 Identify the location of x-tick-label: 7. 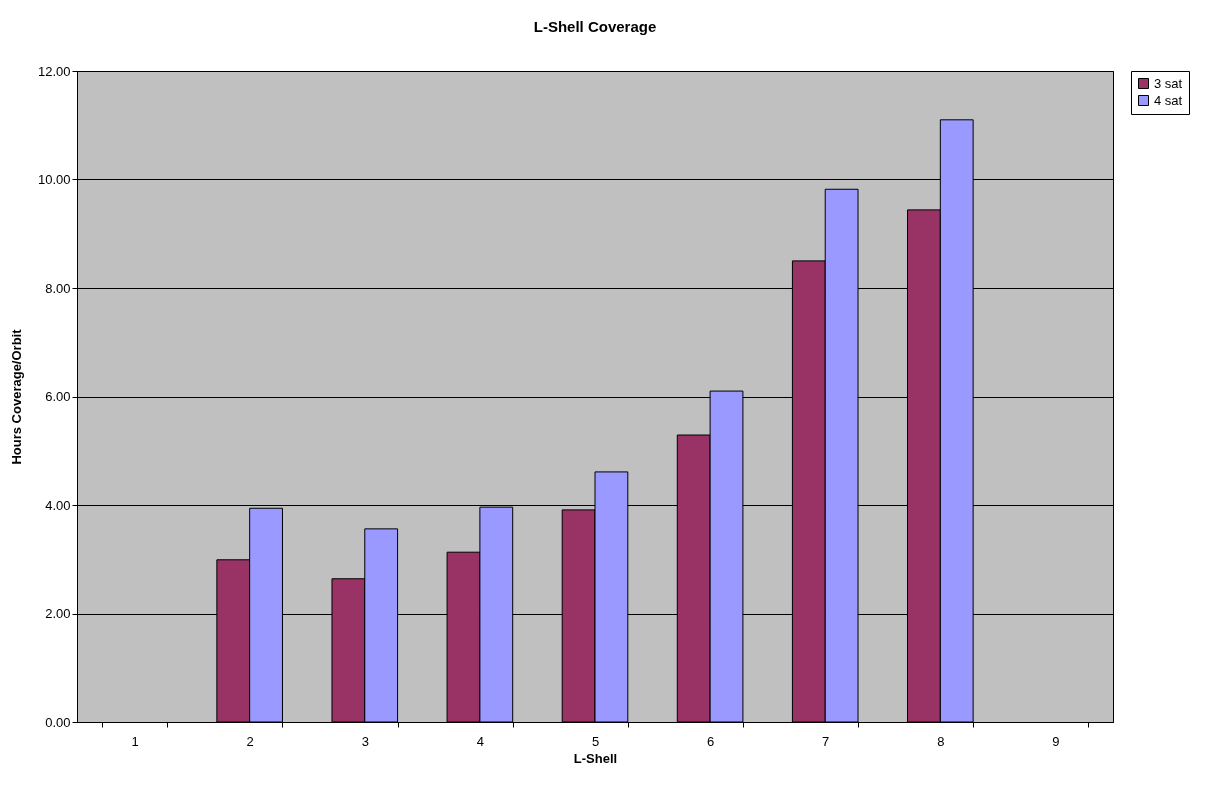
(826, 741).